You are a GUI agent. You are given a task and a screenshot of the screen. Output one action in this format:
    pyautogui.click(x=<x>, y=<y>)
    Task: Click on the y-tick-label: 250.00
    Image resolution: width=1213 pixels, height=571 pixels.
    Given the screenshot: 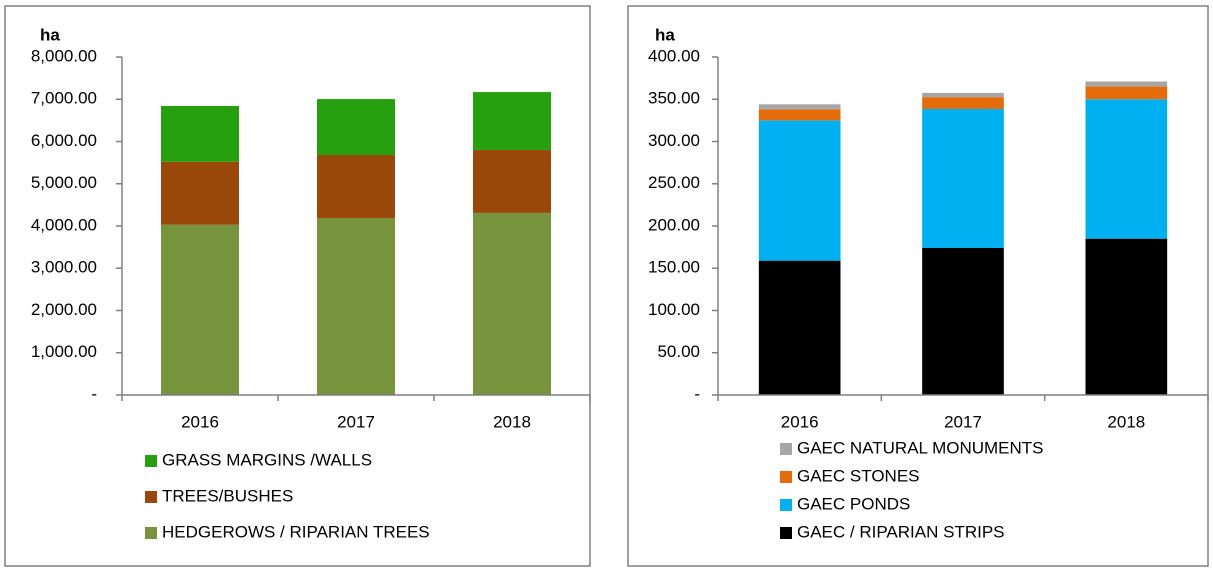 What is the action you would take?
    pyautogui.click(x=674, y=182)
    